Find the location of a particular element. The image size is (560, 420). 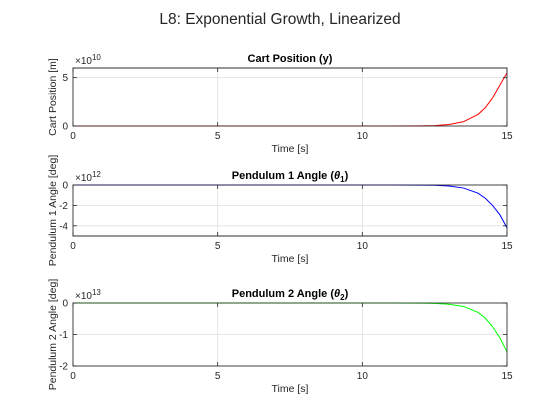

y-axis-label: Cart Position [m] is located at coordinates (53, 97).